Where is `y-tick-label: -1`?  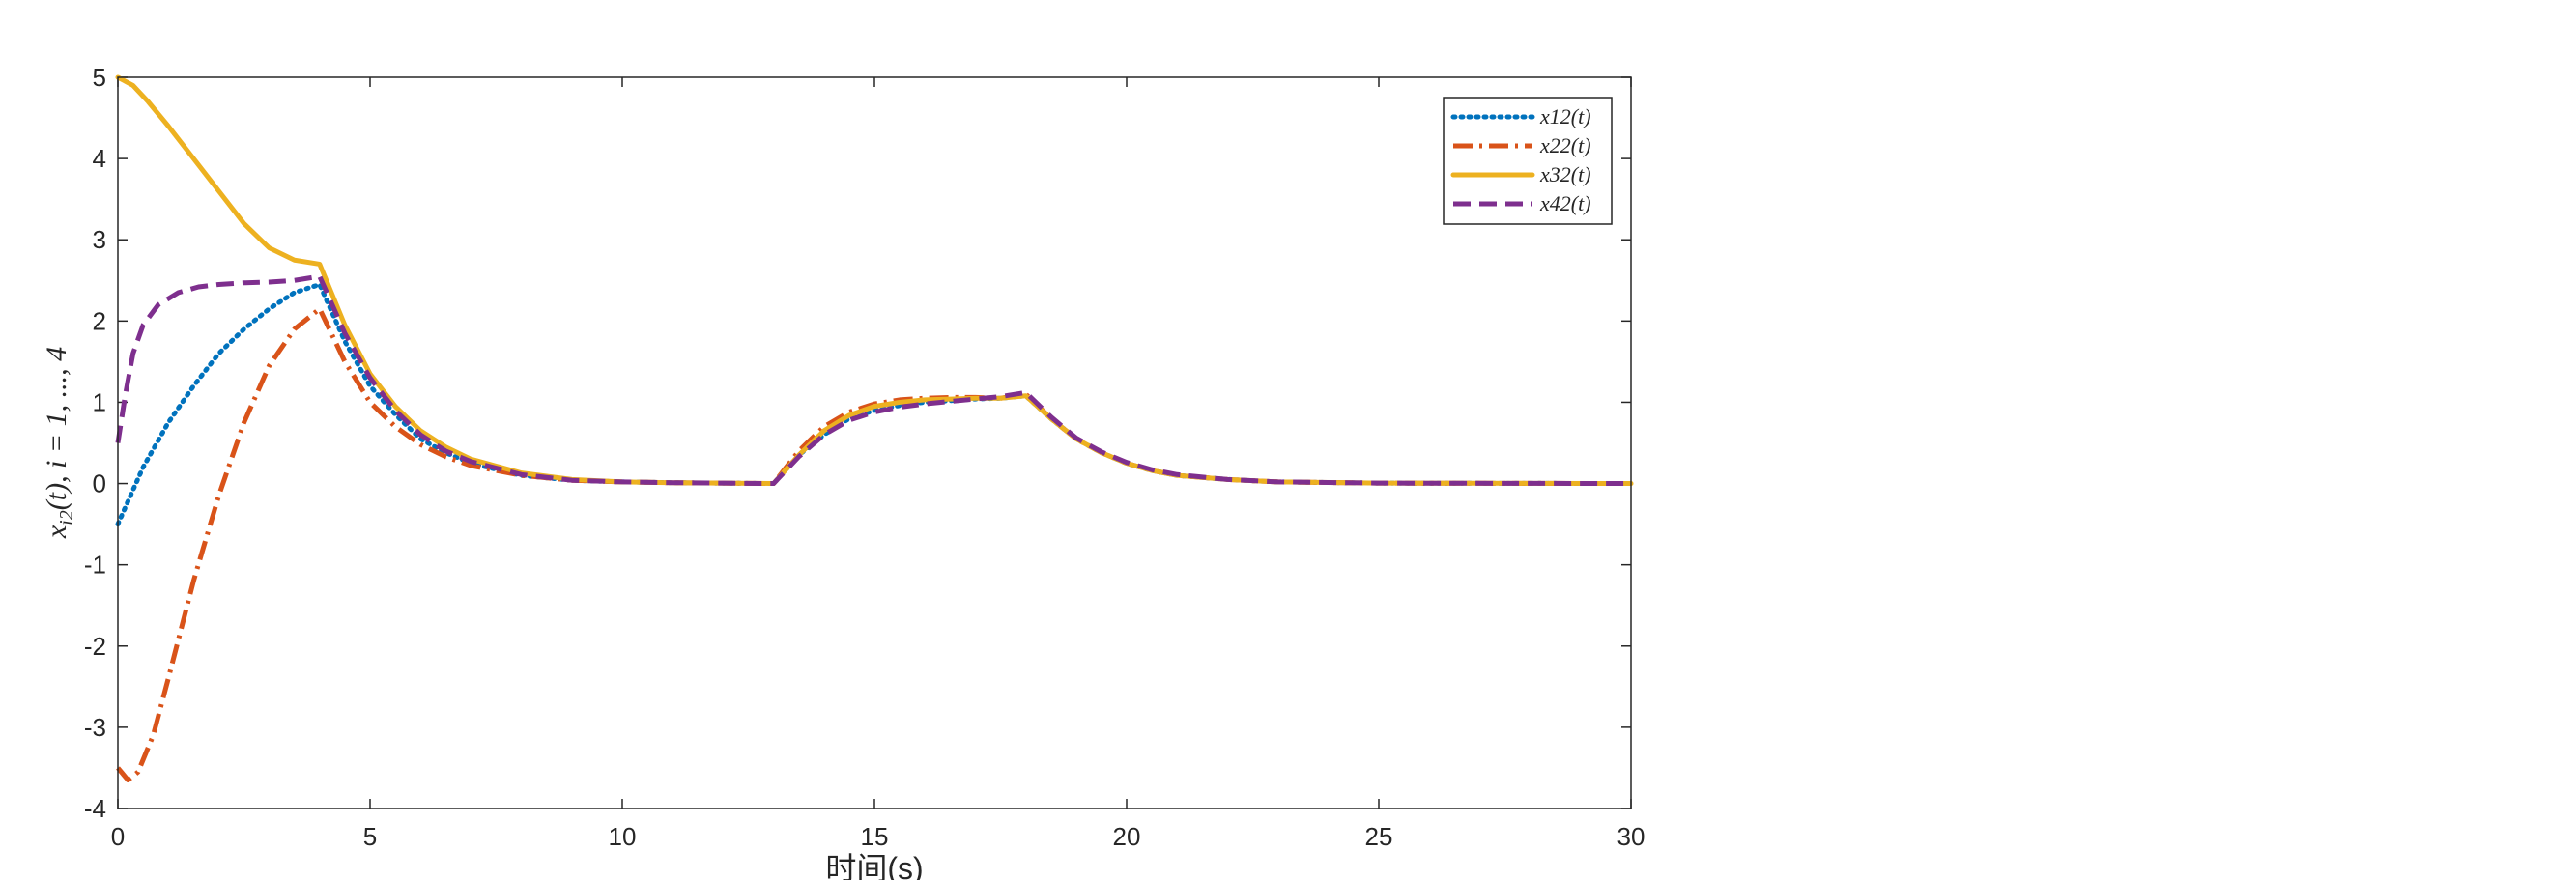
y-tick-label: -1 is located at coordinates (95, 565).